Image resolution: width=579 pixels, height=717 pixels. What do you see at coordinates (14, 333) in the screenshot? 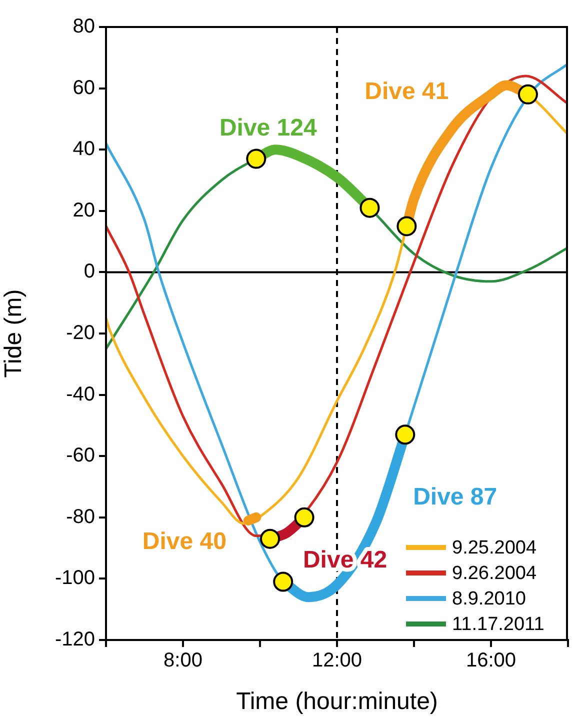
I see `y-axis-title: Tide (m)` at bounding box center [14, 333].